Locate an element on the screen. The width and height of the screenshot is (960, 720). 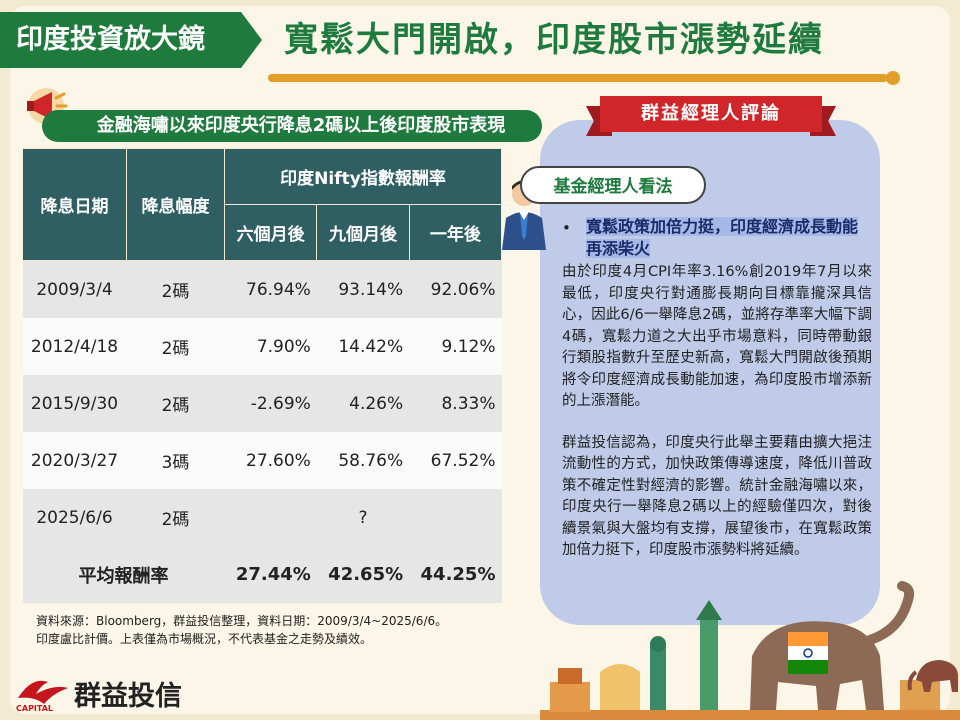
cell-avg-1y: 44.25% is located at coordinates (455, 574).